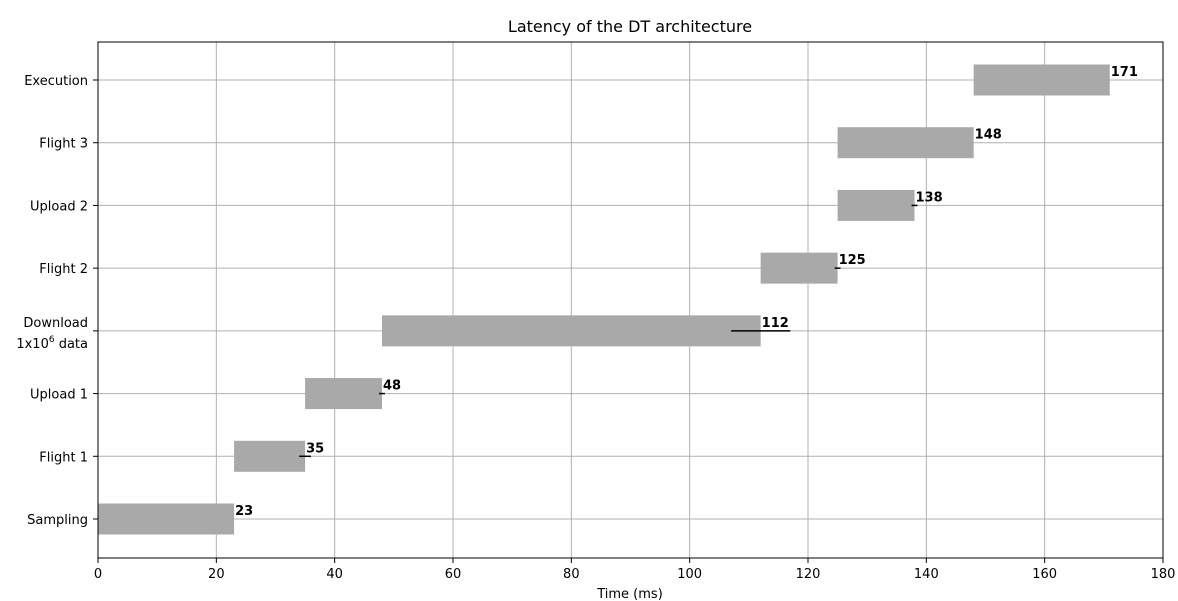  Describe the element at coordinates (929, 197) in the screenshot. I see `data-label: 138` at that location.